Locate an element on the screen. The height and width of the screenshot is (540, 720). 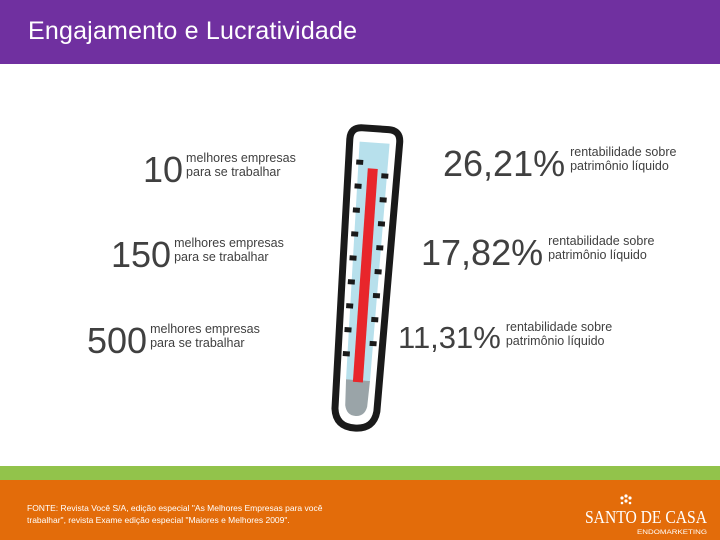
rank-number: 150 is located at coordinates (141, 254).